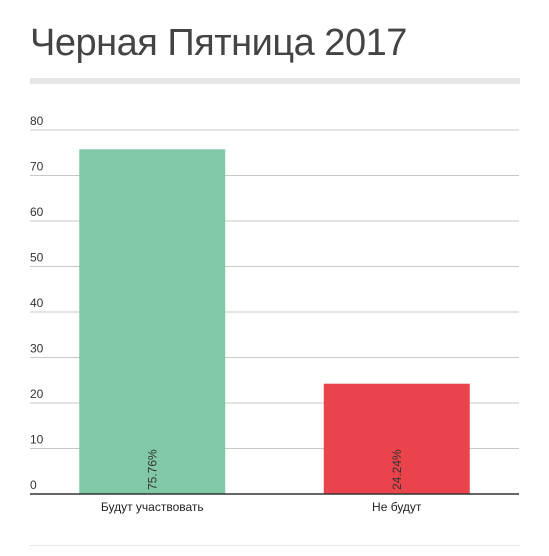 Image resolution: width=549 pixels, height=556 pixels. What do you see at coordinates (37, 440) in the screenshot?
I see `y-tick-label-10: 10` at bounding box center [37, 440].